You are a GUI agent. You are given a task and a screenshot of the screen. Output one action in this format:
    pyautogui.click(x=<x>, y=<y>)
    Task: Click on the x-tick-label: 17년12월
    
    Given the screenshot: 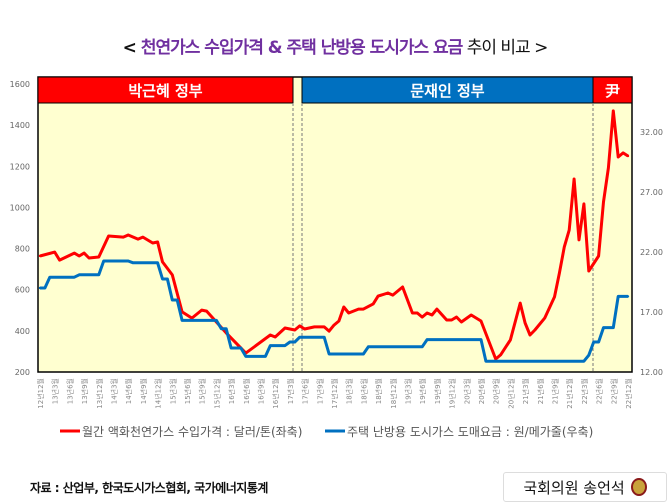 What is the action you would take?
    pyautogui.click(x=334, y=393)
    